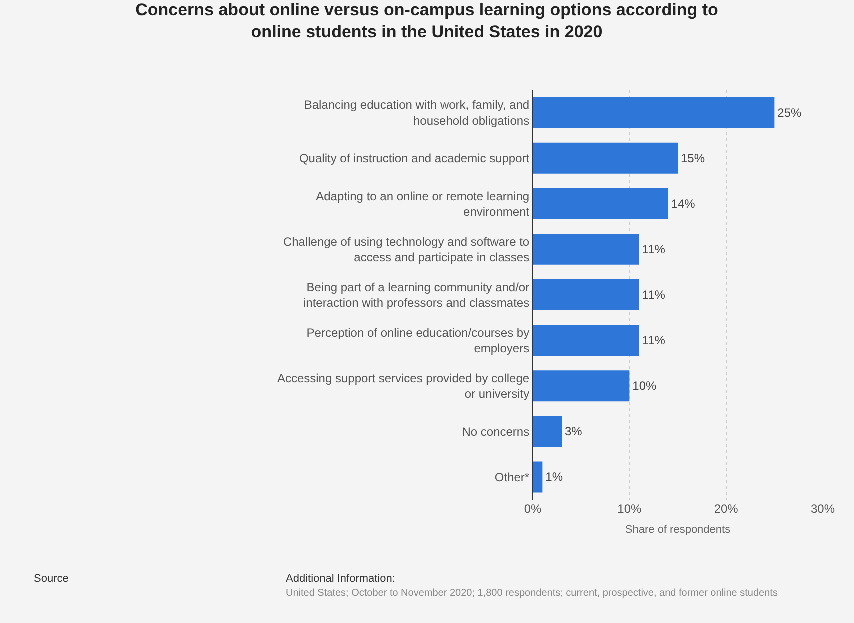  I want to click on data-label: 10%, so click(645, 386).